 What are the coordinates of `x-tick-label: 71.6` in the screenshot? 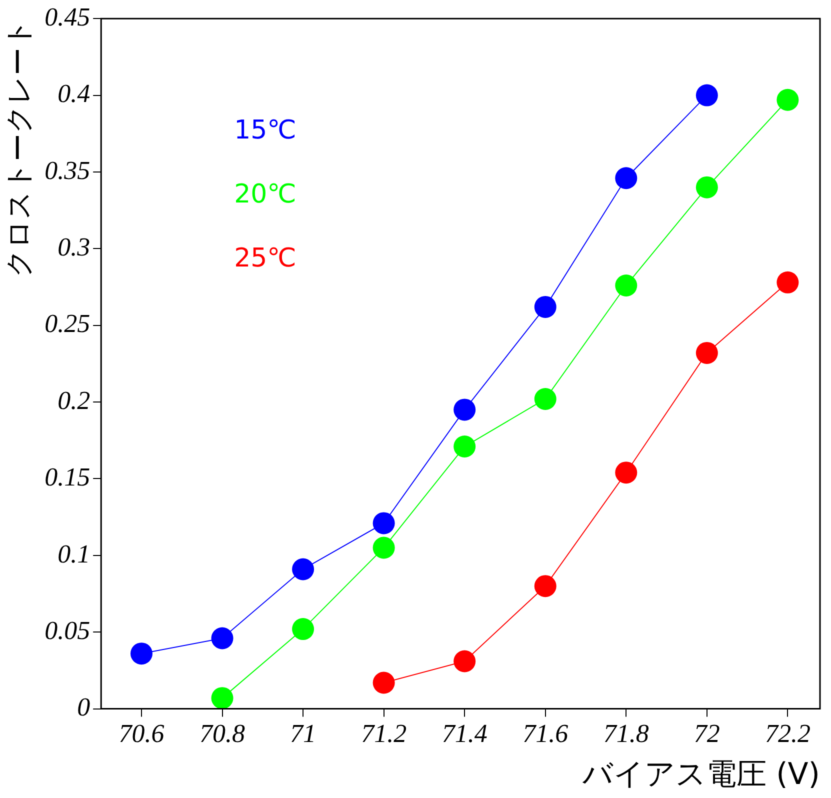 It's located at (545, 733).